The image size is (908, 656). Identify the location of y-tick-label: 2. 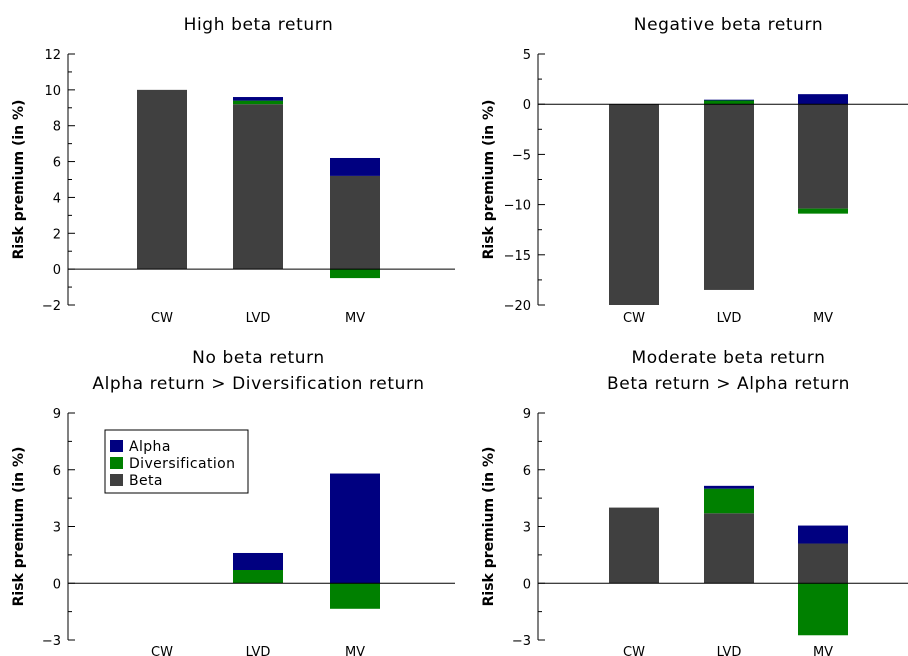
(57, 234).